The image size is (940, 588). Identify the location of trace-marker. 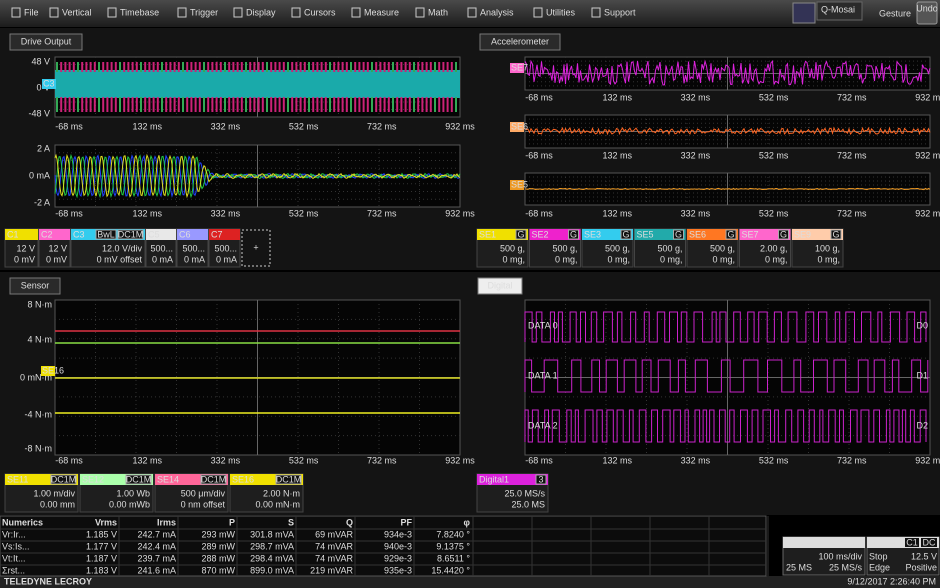
(48, 371).